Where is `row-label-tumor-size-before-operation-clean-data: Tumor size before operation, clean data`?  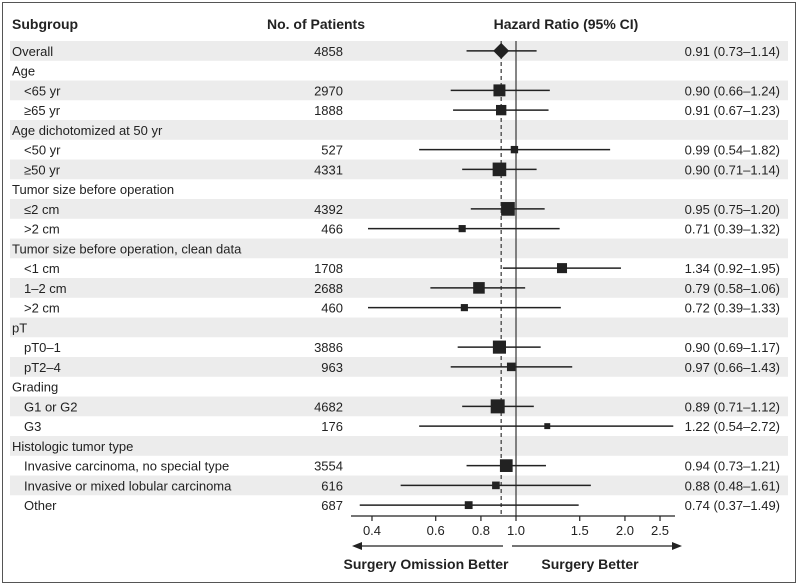 row-label-tumor-size-before-operation-clean-data: Tumor size before operation, clean data is located at coordinates (127, 248).